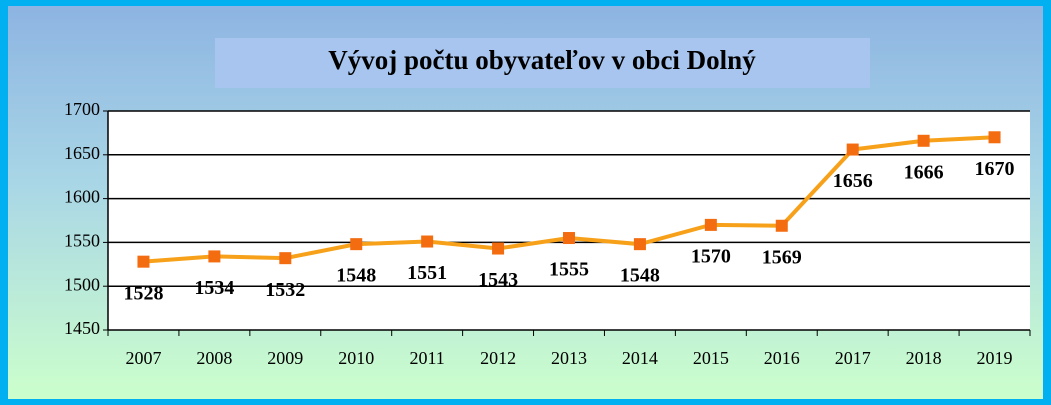 This screenshot has height=405, width=1051. I want to click on data-label: 1570, so click(711, 256).